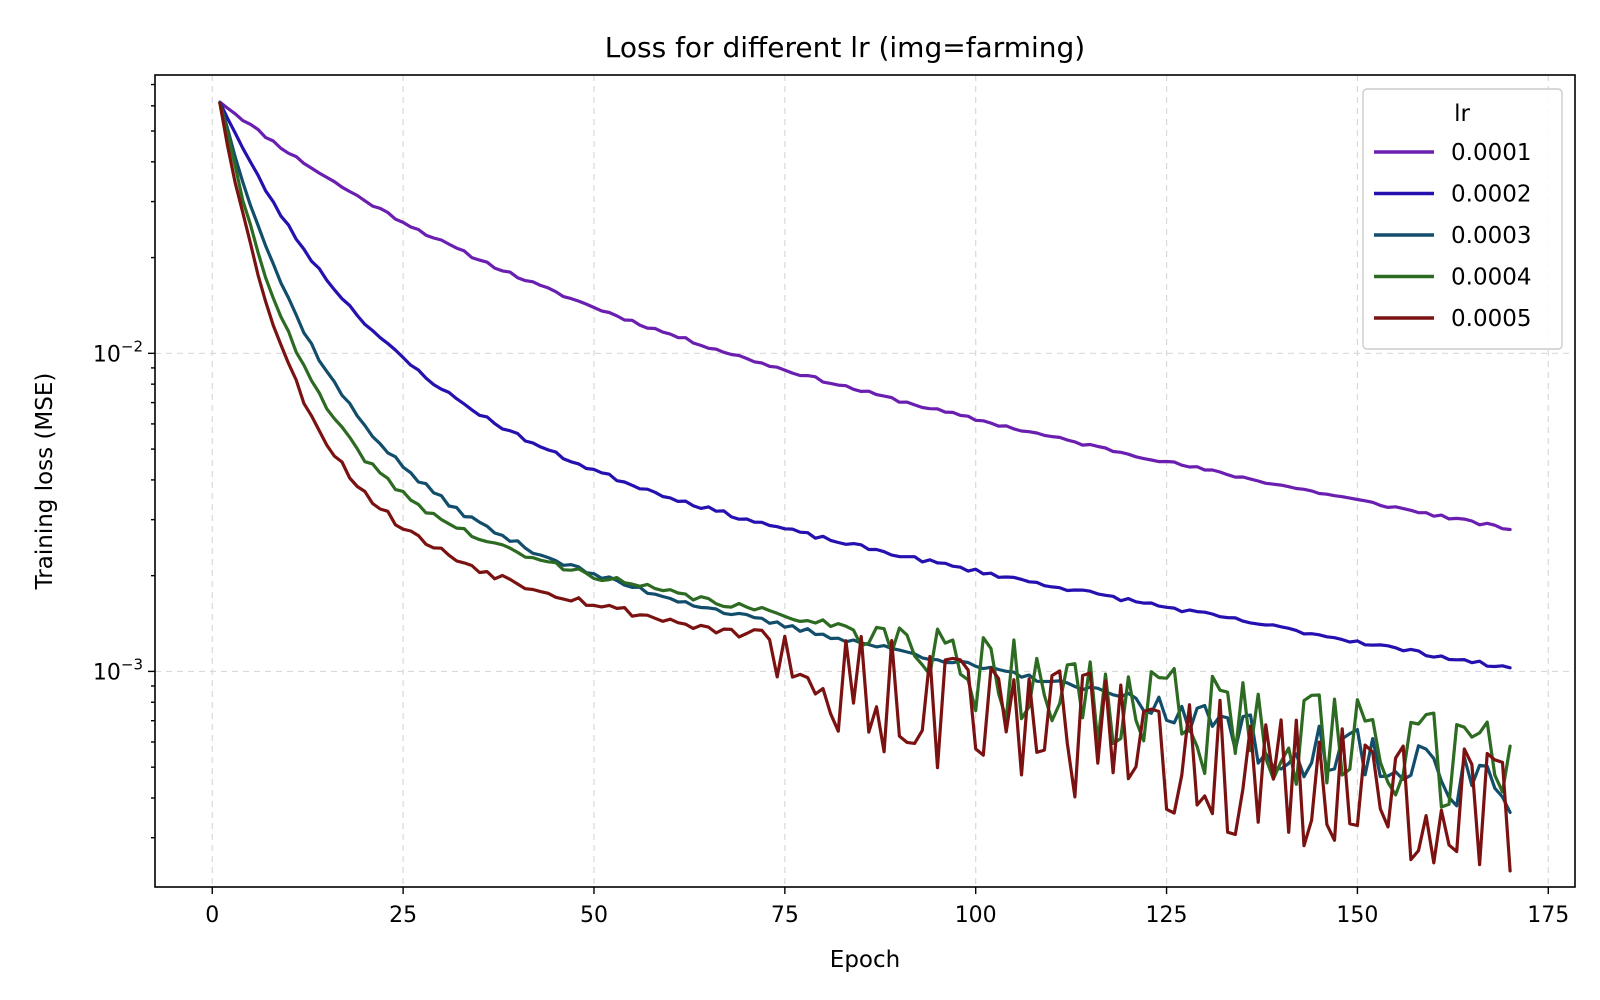 The height and width of the screenshot is (1000, 1600). What do you see at coordinates (785, 915) in the screenshot?
I see `x-tick-label: 75` at bounding box center [785, 915].